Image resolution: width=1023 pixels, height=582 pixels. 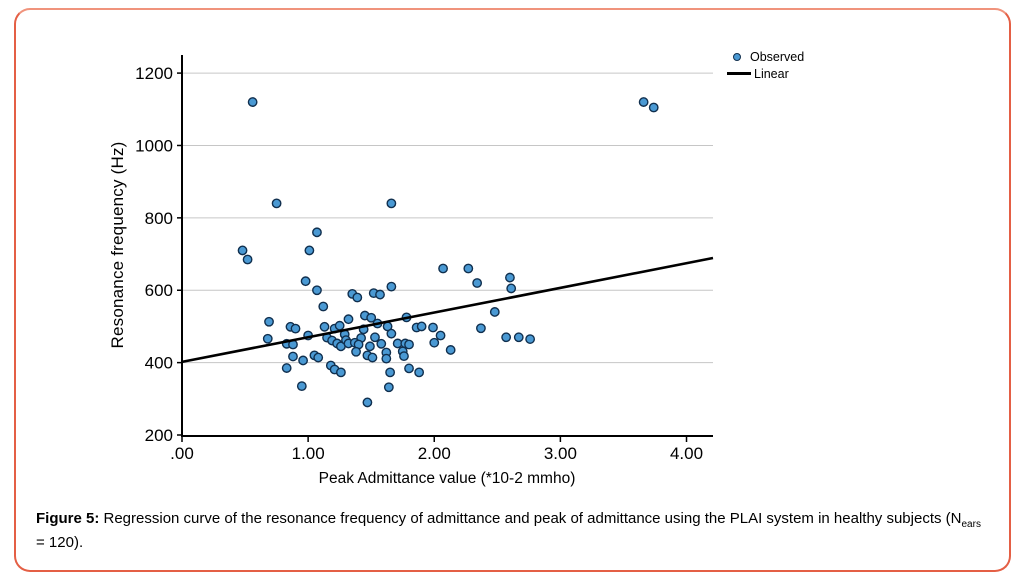 What do you see at coordinates (68, 518) in the screenshot?
I see `caption-figure-number: Figure 5:` at bounding box center [68, 518].